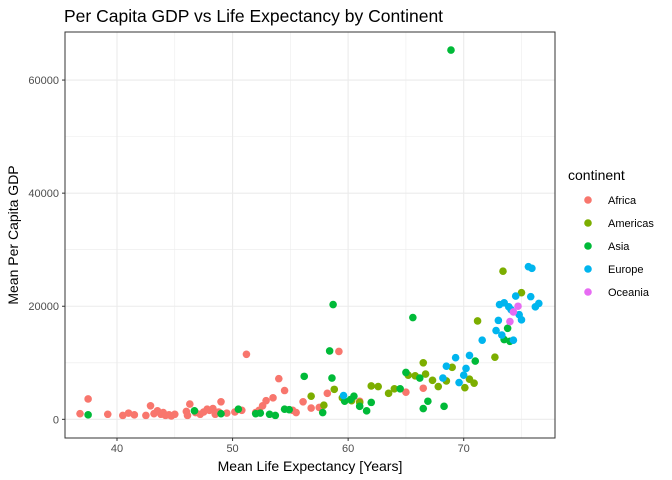 The width and height of the screenshot is (672, 480). Describe the element at coordinates (588, 269) in the screenshot. I see `legend-key-europe` at that location.